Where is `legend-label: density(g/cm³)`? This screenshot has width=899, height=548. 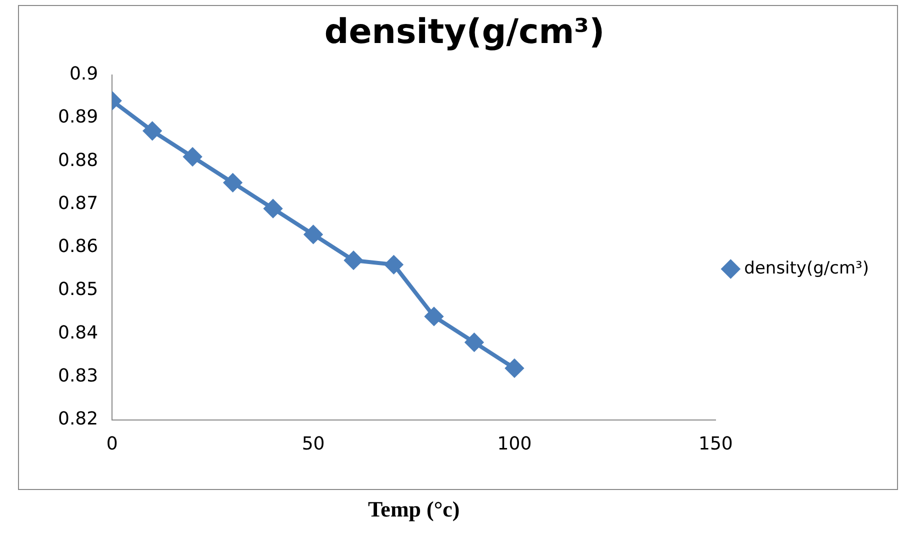 legend-label: density(g/cm³) is located at coordinates (807, 268).